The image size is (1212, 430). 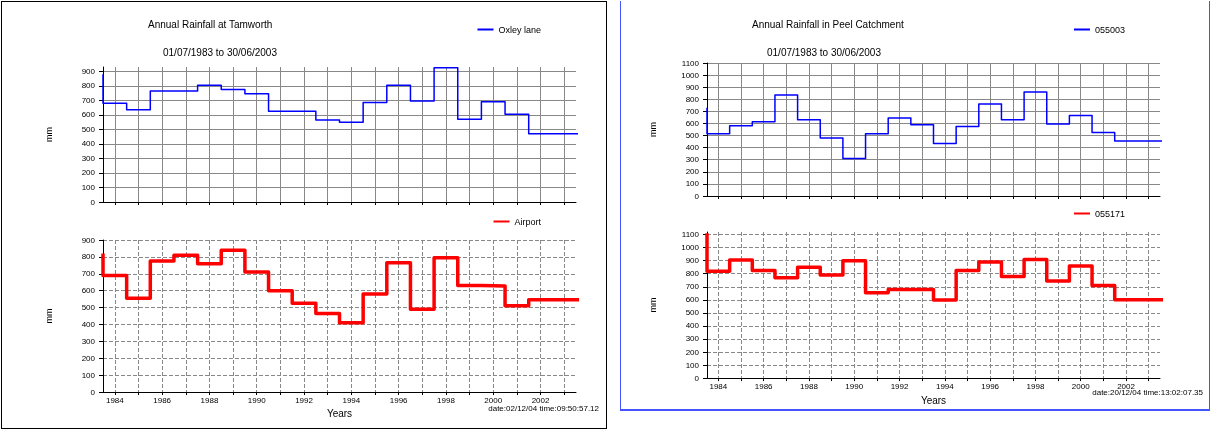 What do you see at coordinates (520, 29) in the screenshot?
I see `legend-label: Oxley lane` at bounding box center [520, 29].